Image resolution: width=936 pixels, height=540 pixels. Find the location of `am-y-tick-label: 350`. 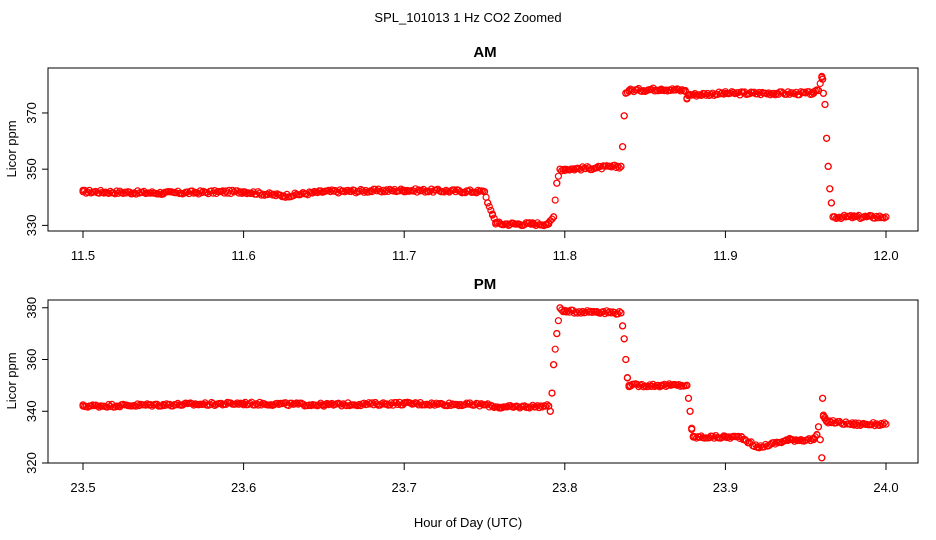

am-y-tick-label: 350 is located at coordinates (31, 169).